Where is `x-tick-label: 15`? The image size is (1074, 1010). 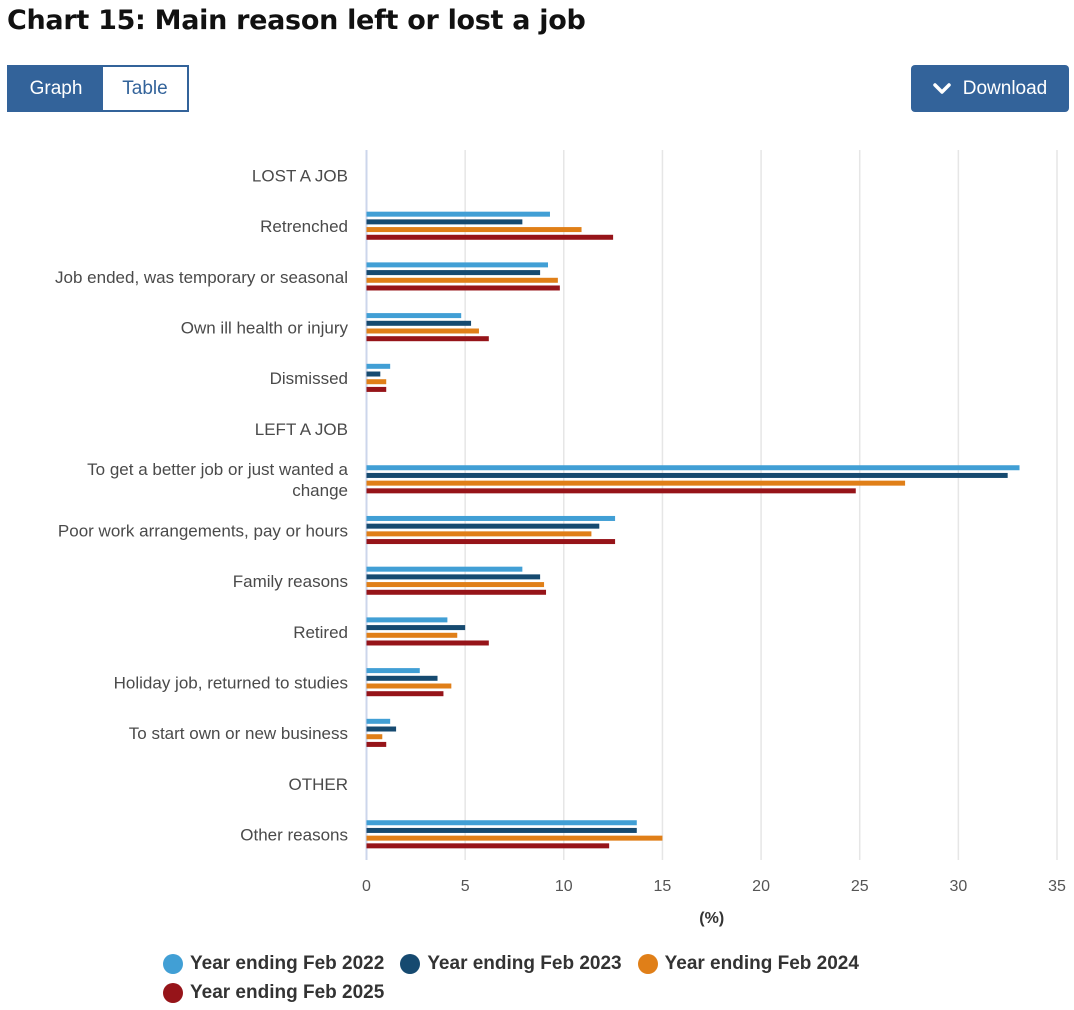 x-tick-label: 15 is located at coordinates (663, 886).